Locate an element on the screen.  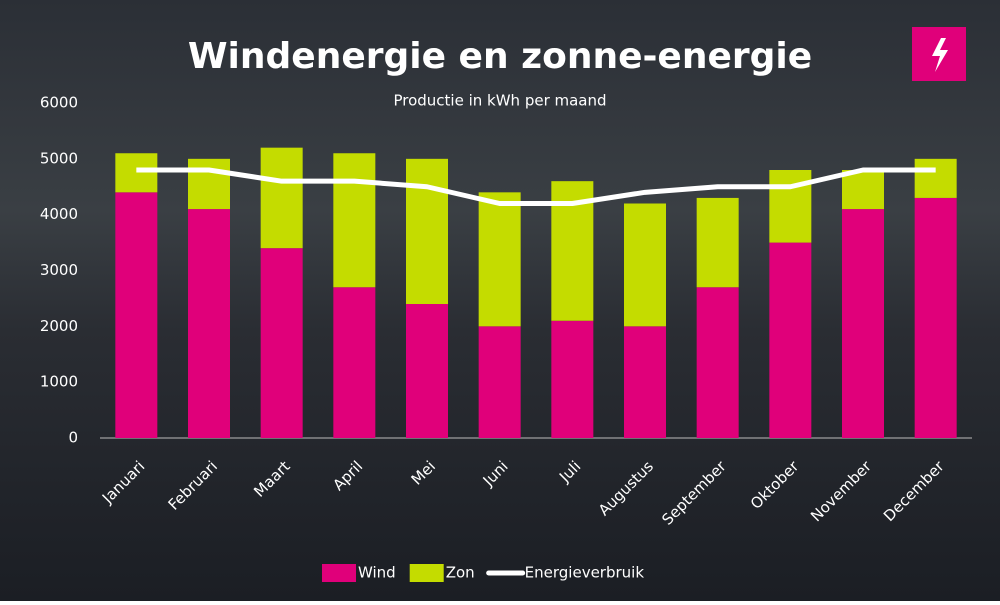
x-tick-label: November is located at coordinates (841, 491).